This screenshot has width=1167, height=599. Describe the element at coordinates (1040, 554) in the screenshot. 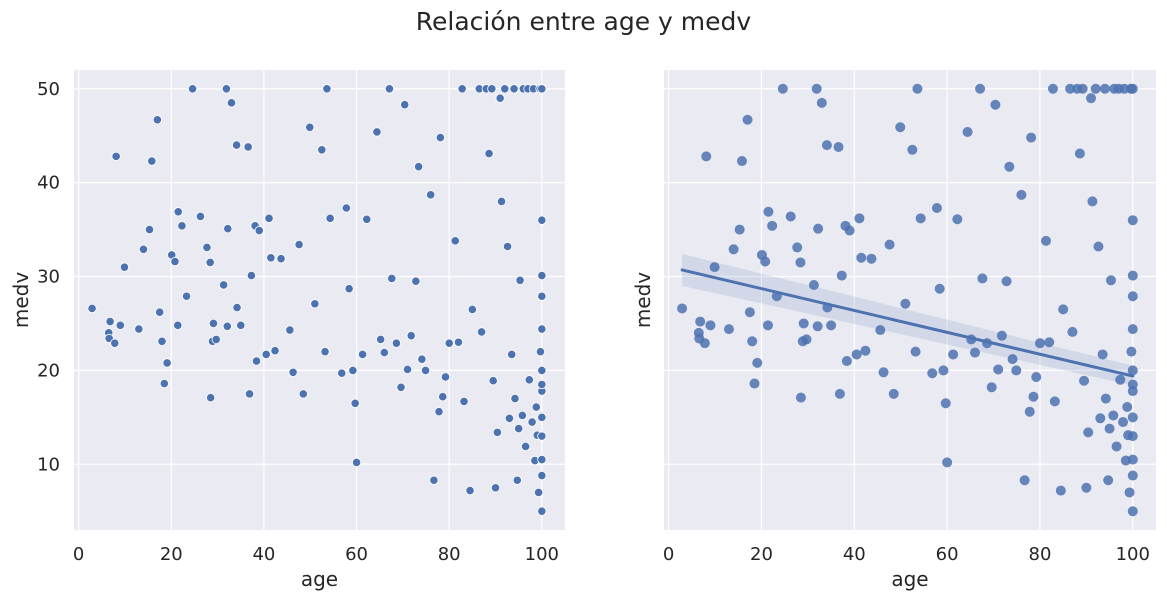

I see `right-x-tick-label: 80` at that location.